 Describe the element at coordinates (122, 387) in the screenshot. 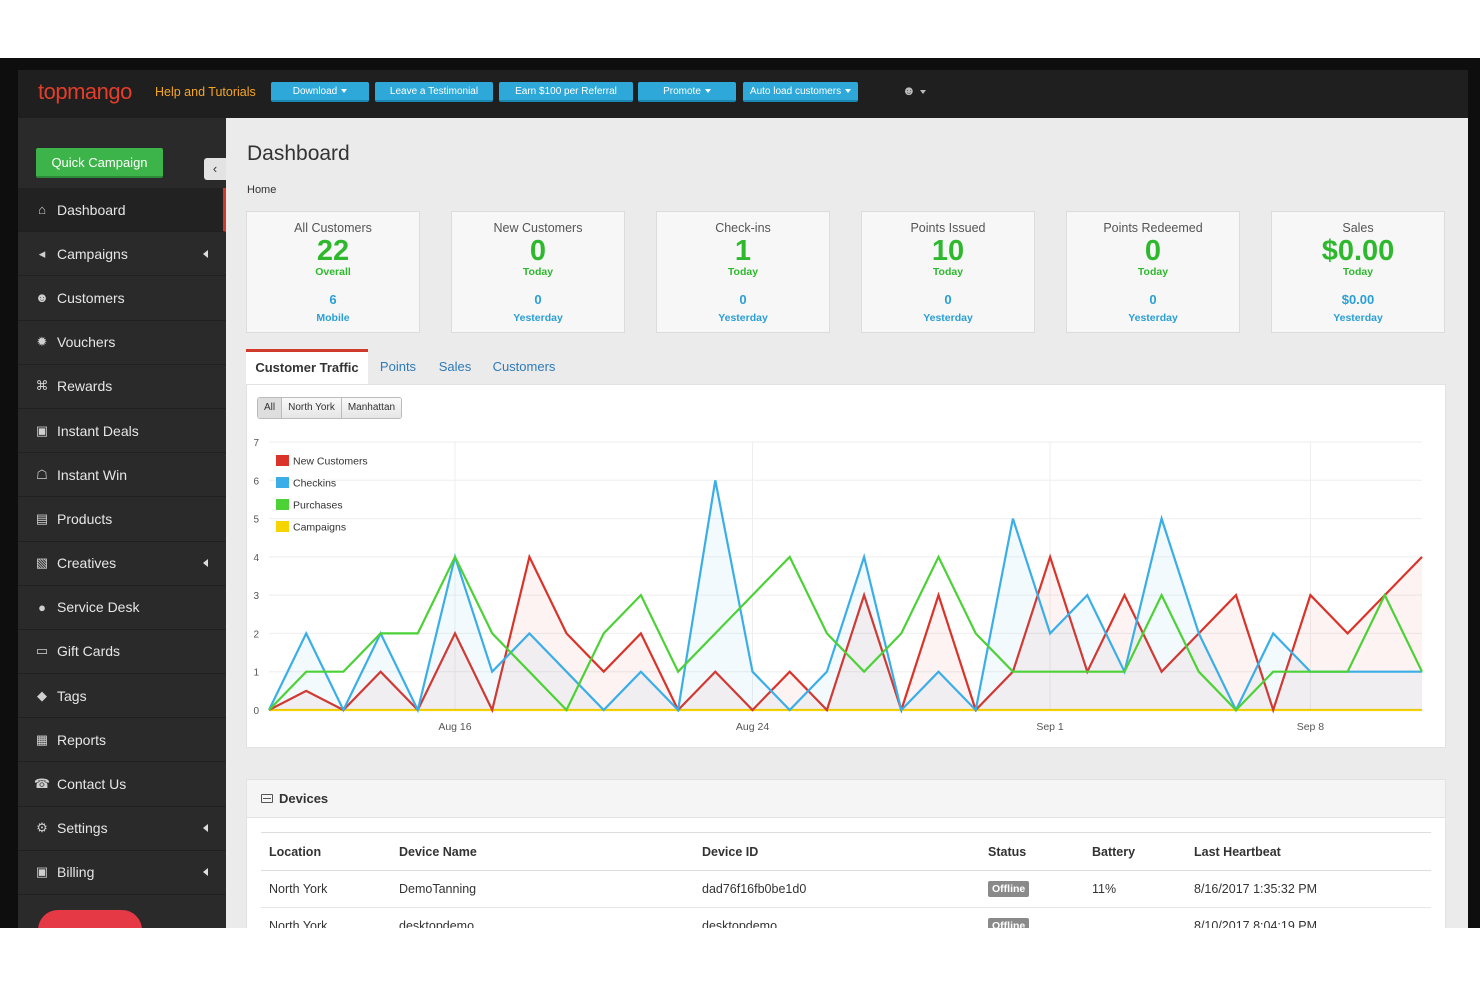

I see `sidebar-item-rewards: ⌘ Rewards` at that location.